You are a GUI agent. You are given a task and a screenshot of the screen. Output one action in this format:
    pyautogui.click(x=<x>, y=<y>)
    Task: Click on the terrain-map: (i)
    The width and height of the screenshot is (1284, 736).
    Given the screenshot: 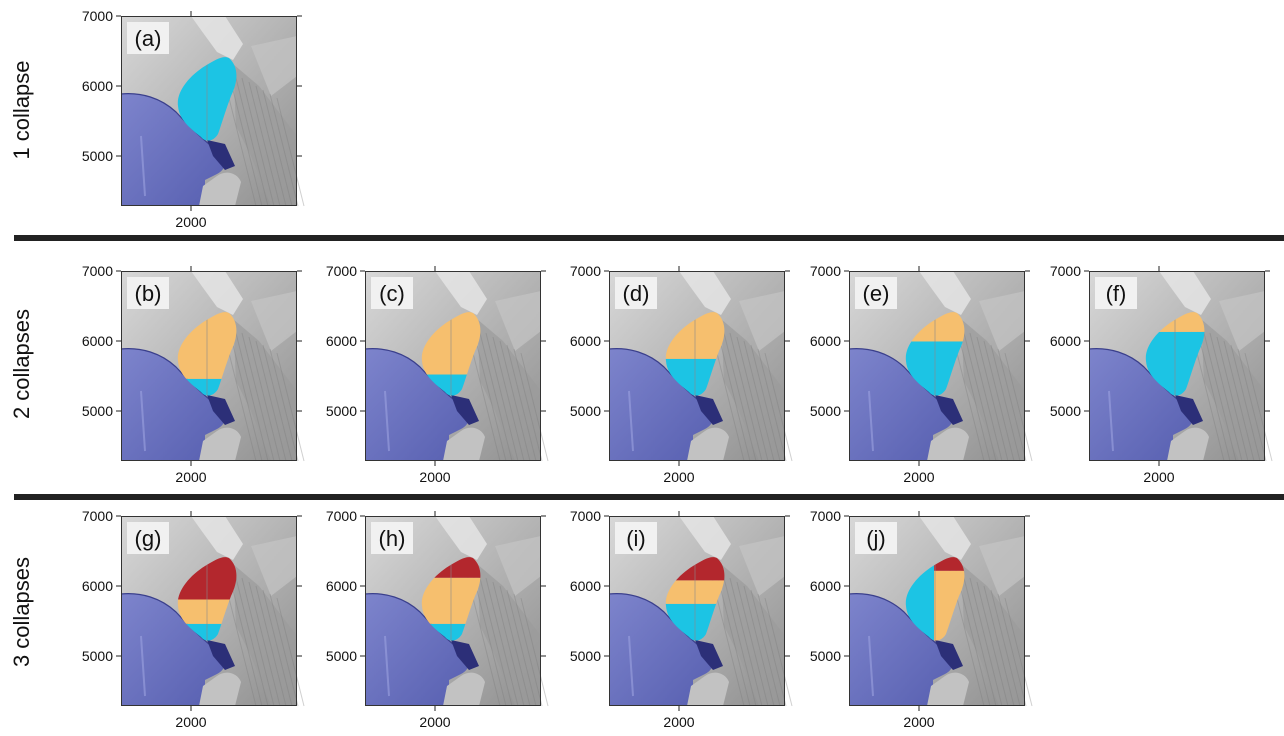 What is the action you would take?
    pyautogui.click(x=698, y=611)
    